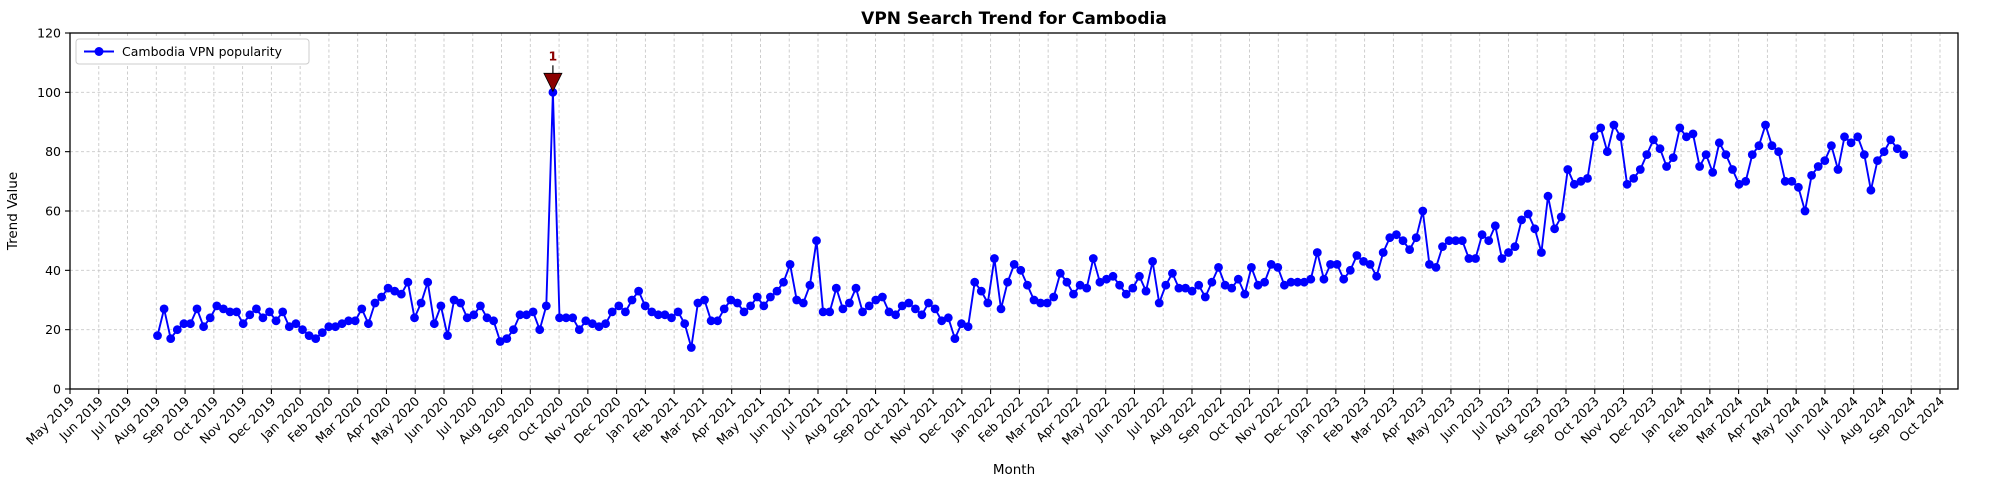  What do you see at coordinates (57, 389) in the screenshot?
I see `y-tick-label: 0` at bounding box center [57, 389].